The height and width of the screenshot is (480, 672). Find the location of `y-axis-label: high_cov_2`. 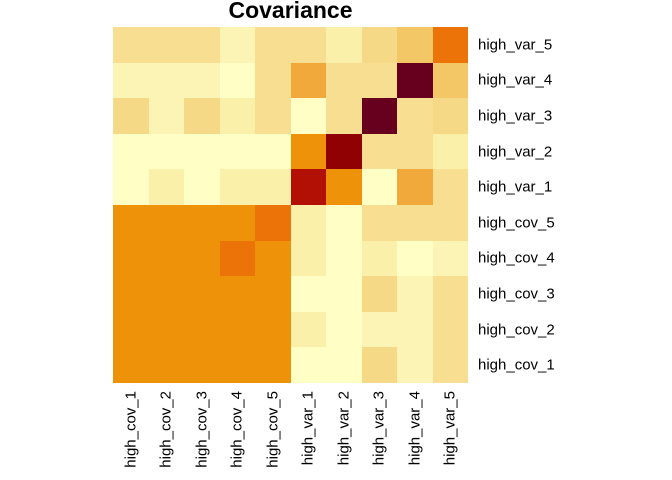

y-axis-label: high_cov_2 is located at coordinates (516, 330).